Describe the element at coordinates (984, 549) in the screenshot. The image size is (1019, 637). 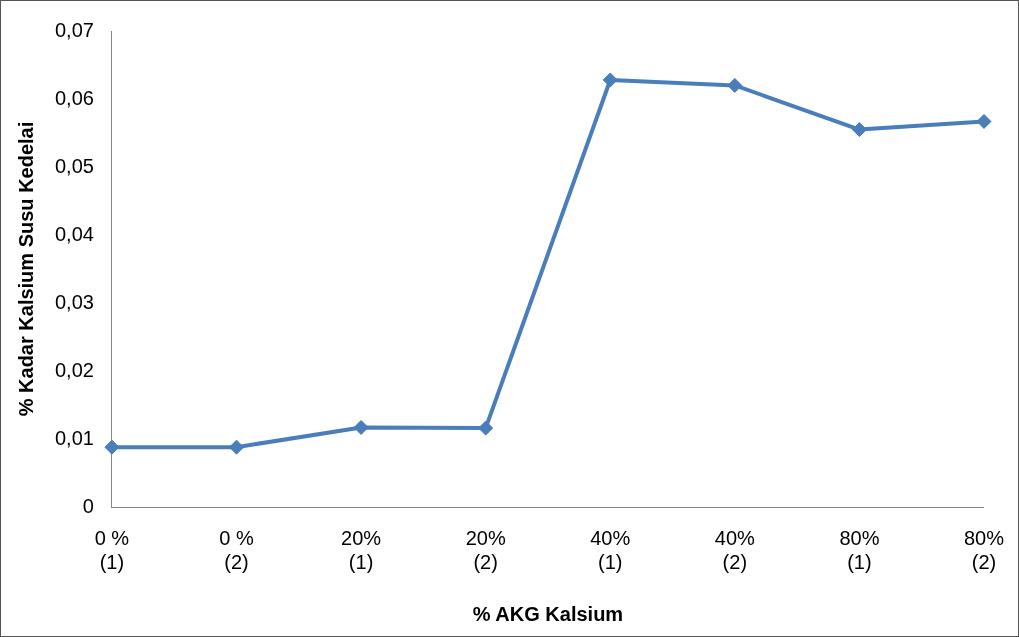
I see `x-tick-label: 80% (2)` at that location.